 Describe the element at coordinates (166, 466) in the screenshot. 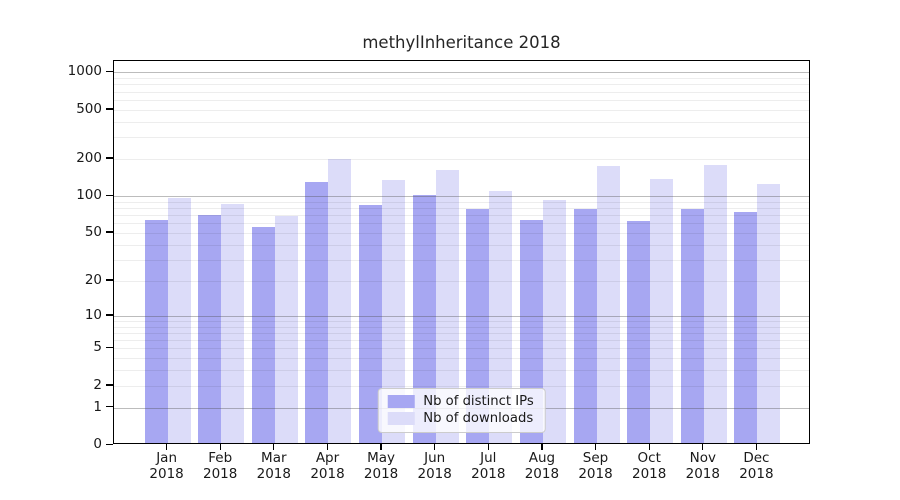

I see `x-tick-label-jan: Jan 2018` at that location.